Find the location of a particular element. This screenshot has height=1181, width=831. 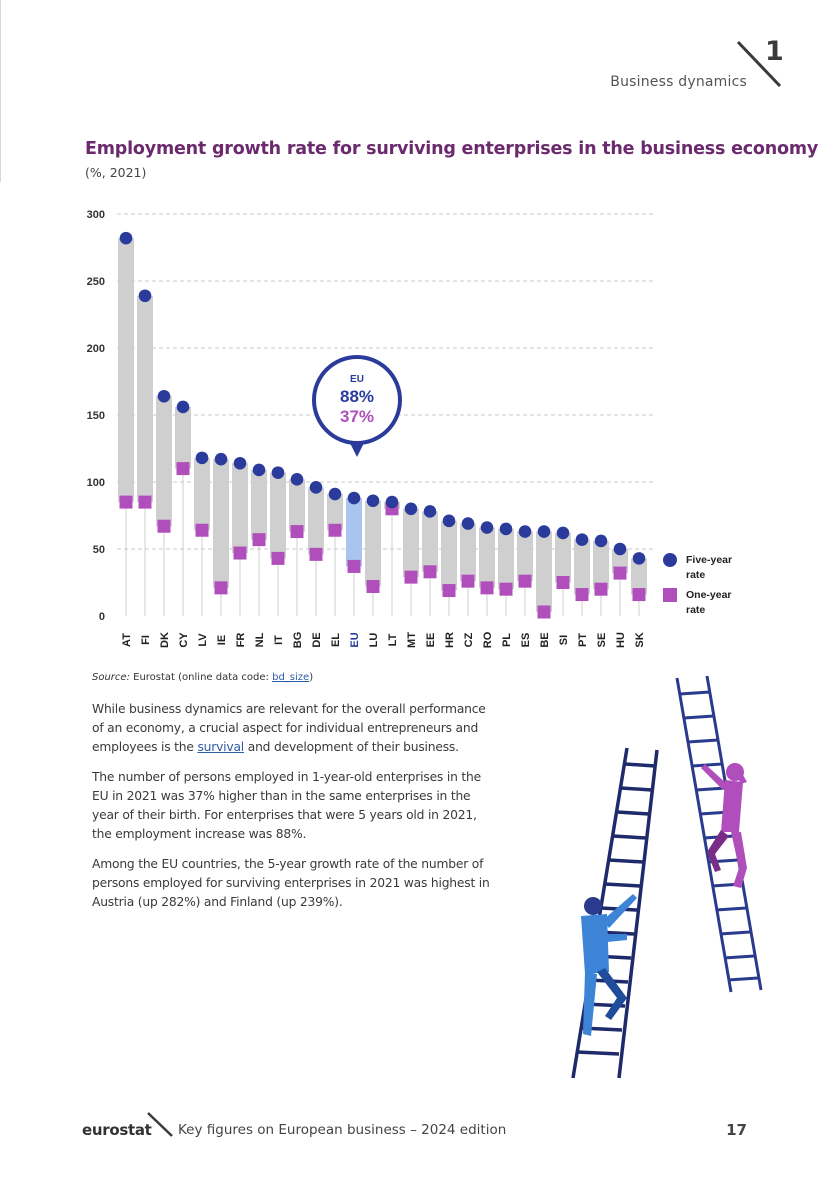

legend-five-year-label: Five-year is located at coordinates (709, 560).